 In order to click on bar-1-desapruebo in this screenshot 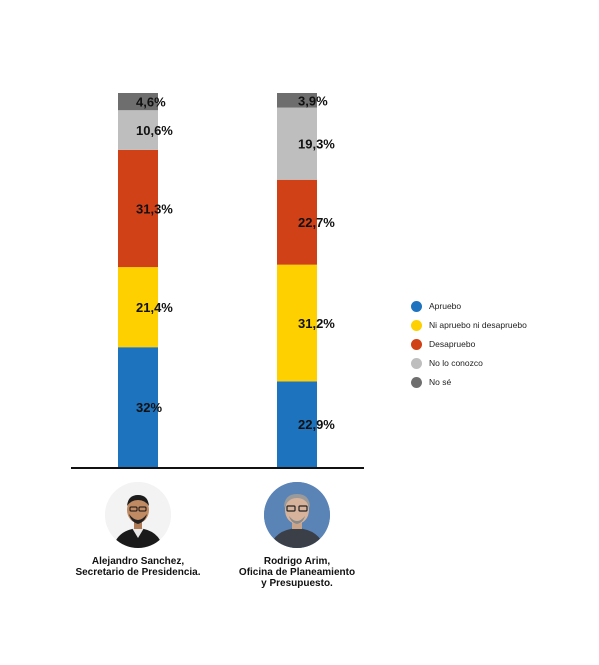, I will do `click(138, 208)`.